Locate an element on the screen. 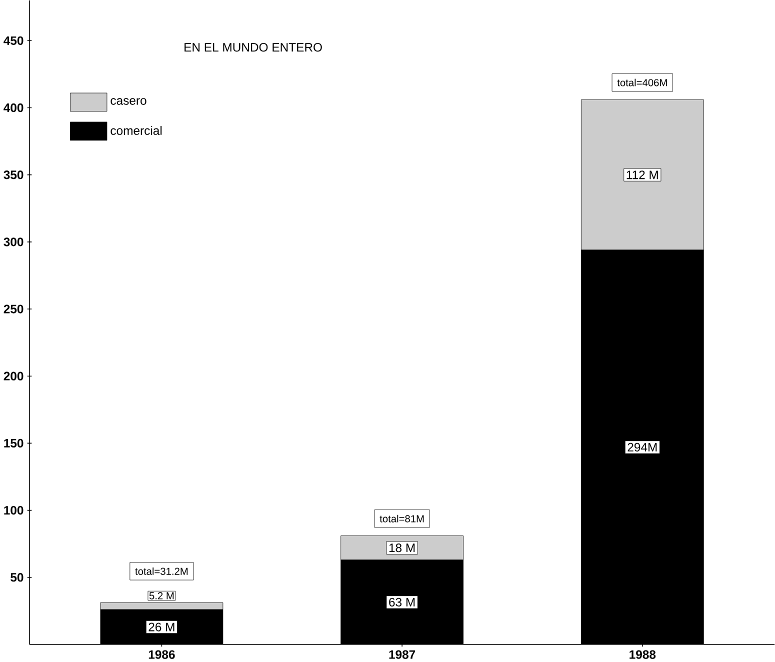 The image size is (775, 662). x-tick-label: 1986 is located at coordinates (161, 654).